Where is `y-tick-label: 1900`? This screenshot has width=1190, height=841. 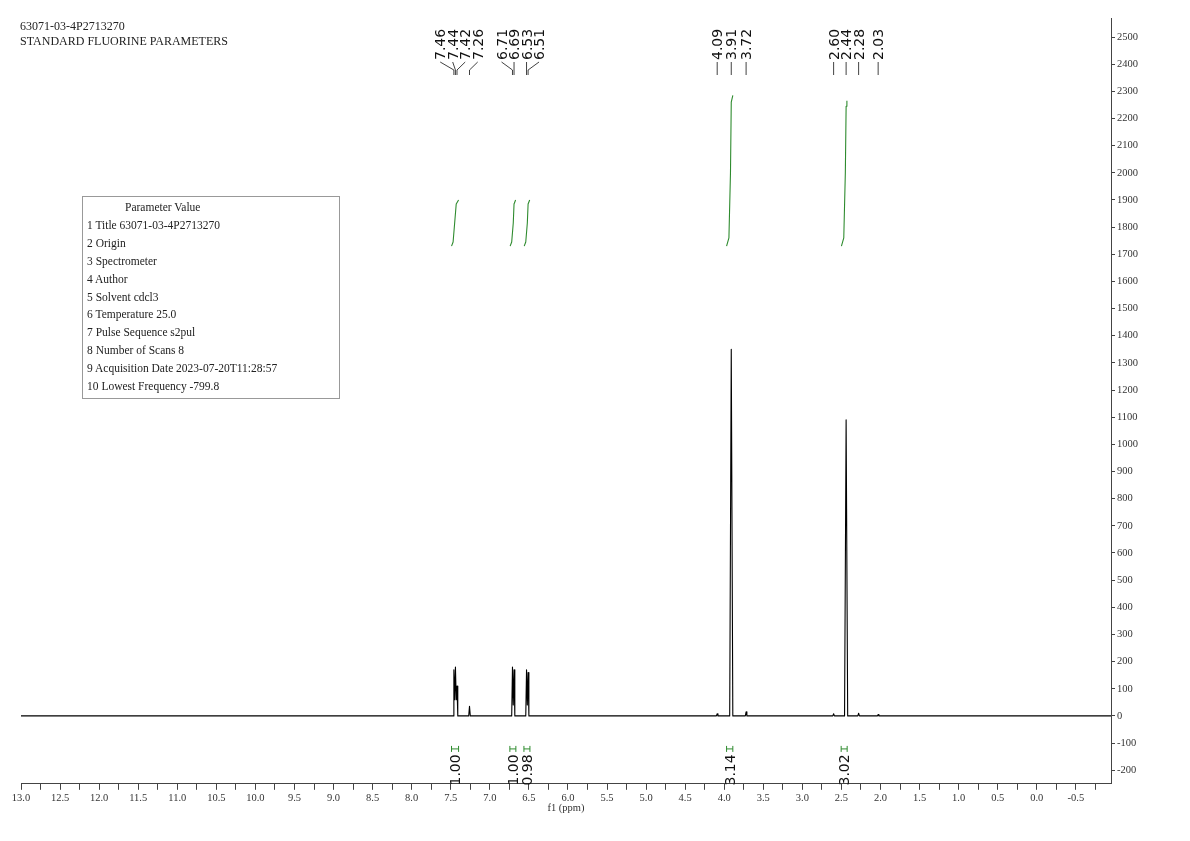 y-tick-label: 1900 is located at coordinates (1127, 199).